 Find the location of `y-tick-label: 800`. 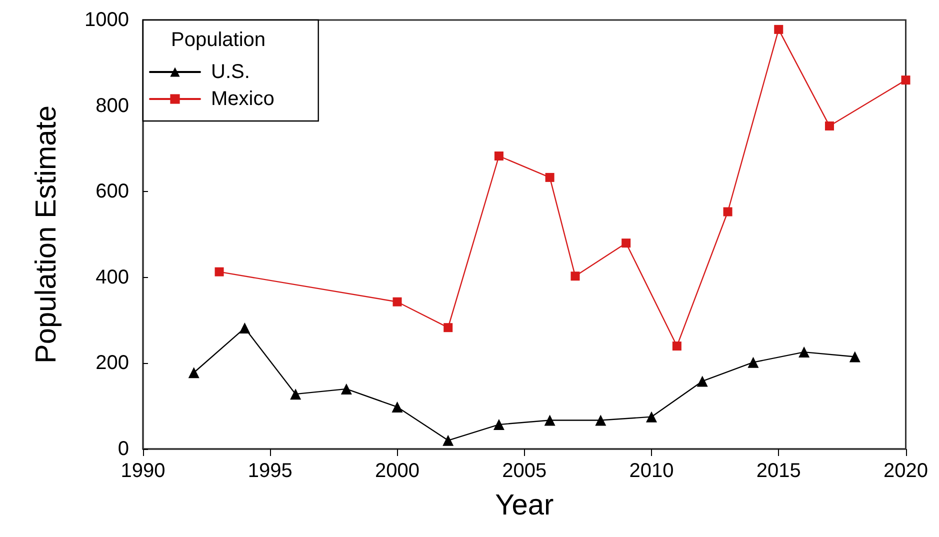

y-tick-label: 800 is located at coordinates (112, 105).